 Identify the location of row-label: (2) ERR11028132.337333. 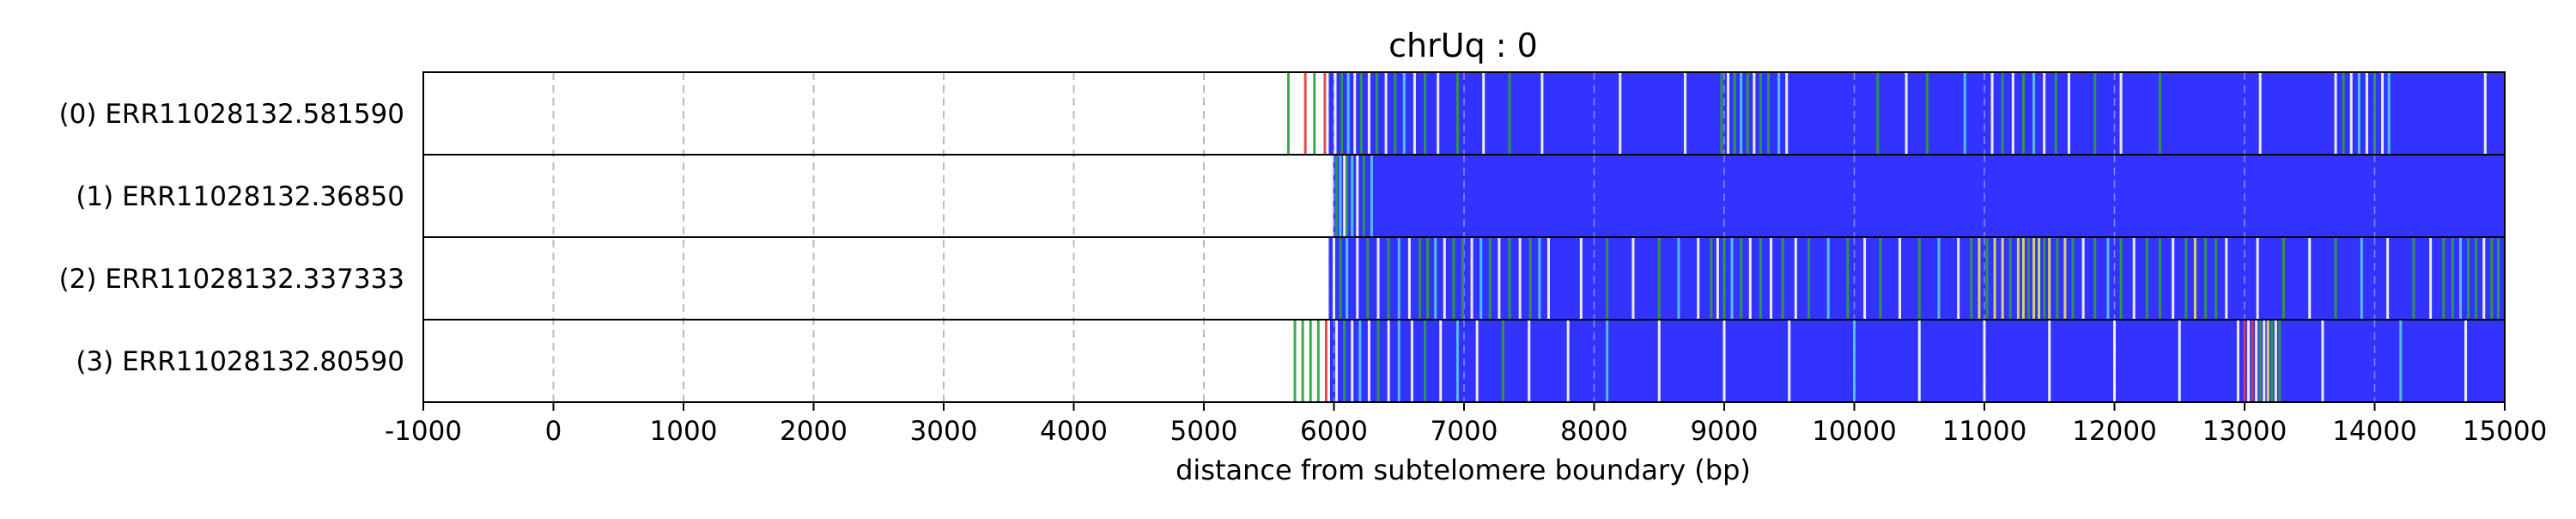
(231, 279).